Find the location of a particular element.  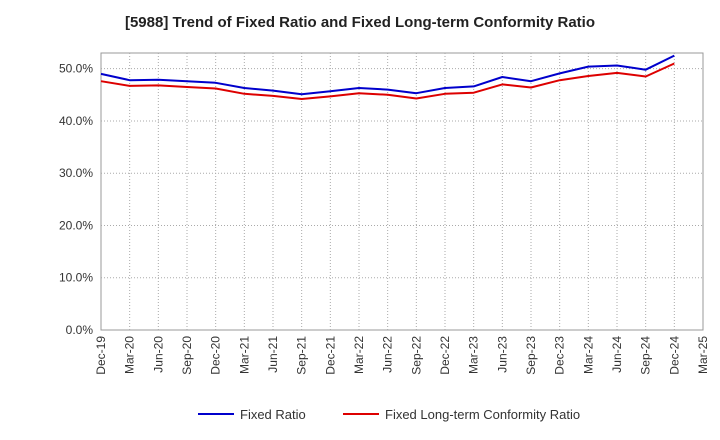

y-tick-label: 0.0% is located at coordinates (80, 330).